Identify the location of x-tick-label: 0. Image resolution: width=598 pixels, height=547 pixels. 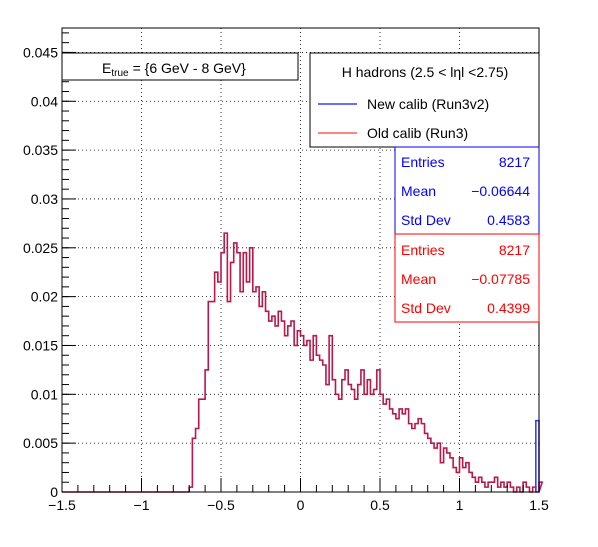
(301, 505).